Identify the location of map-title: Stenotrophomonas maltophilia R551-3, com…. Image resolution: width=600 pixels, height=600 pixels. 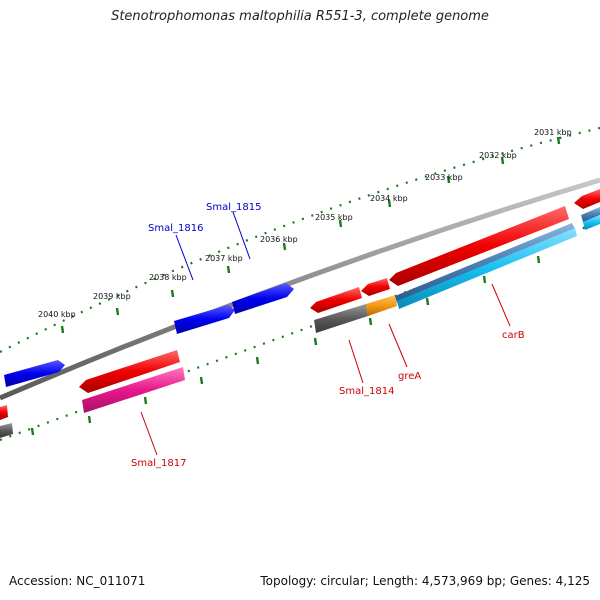
(300, 16).